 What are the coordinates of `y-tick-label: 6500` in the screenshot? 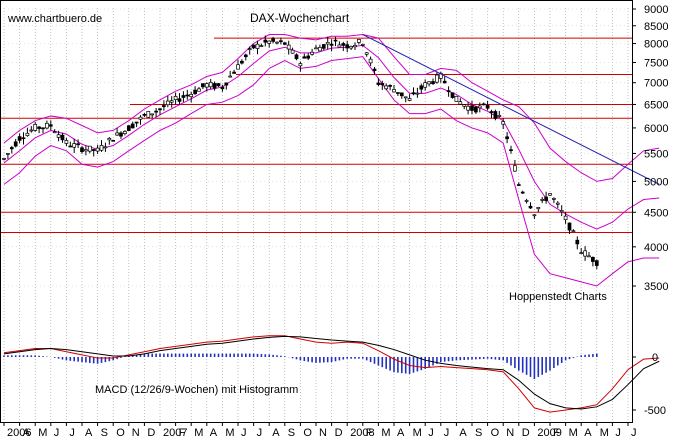 It's located at (656, 105).